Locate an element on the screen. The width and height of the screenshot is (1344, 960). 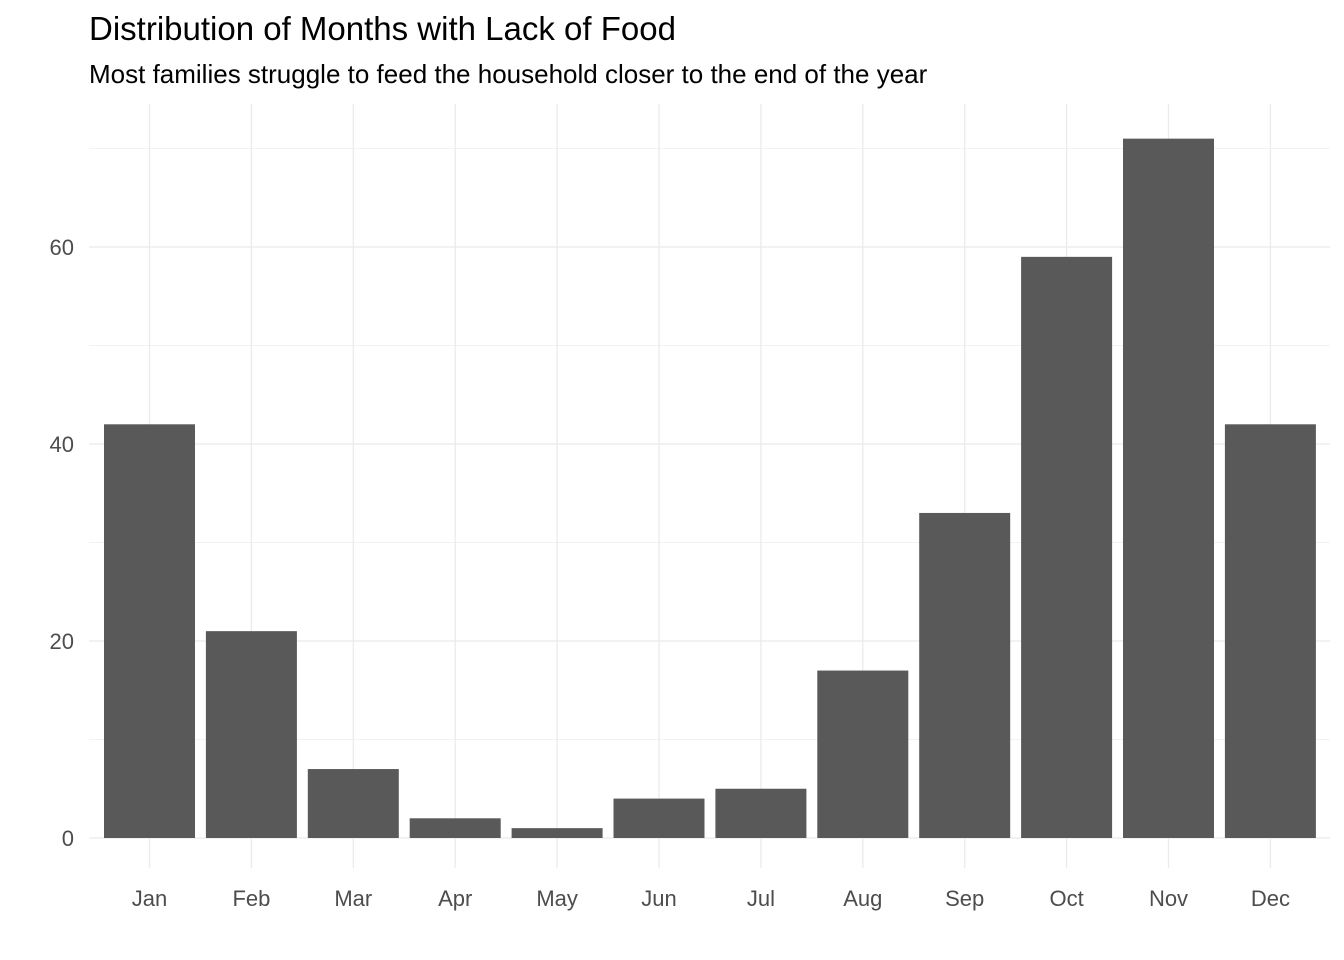
x-tick-label-jul: Jul is located at coordinates (761, 898).